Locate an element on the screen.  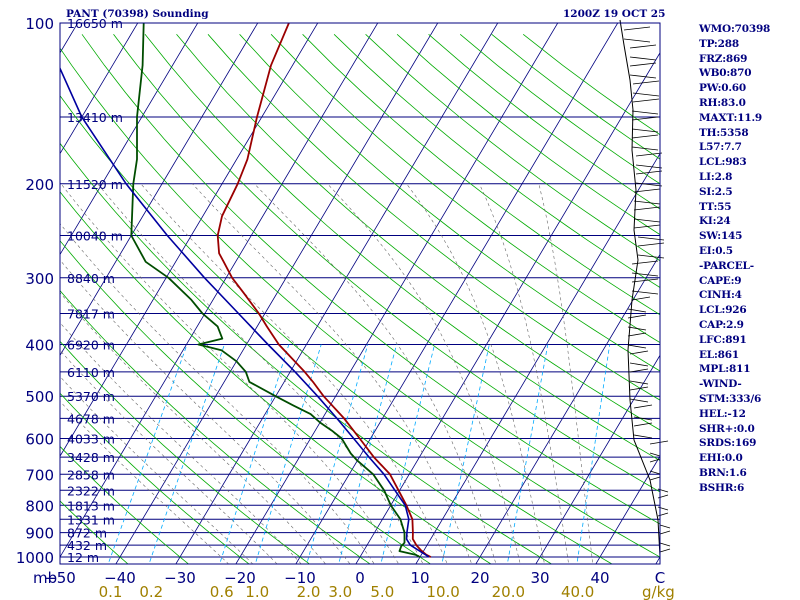
temperature-tick-label: −50 is located at coordinates (60, 578).